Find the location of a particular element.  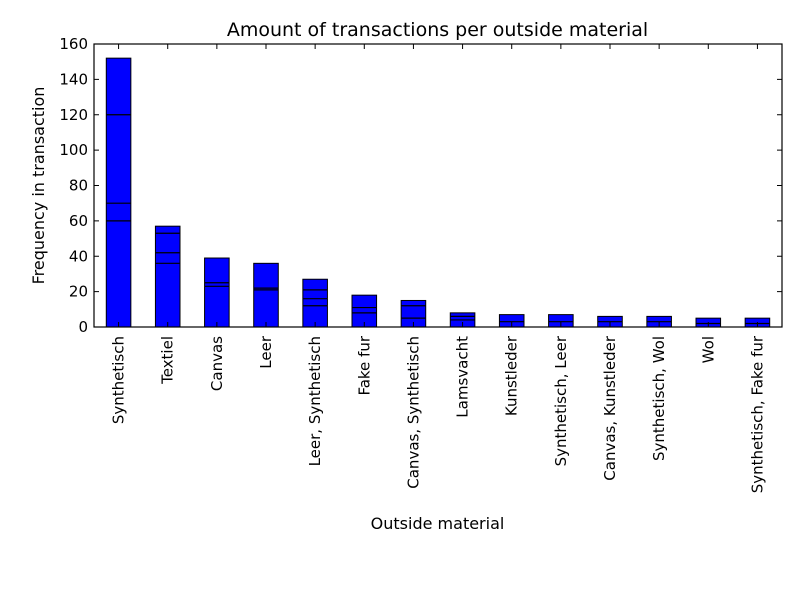

y-axis-label: Frequency in transaction is located at coordinates (38, 186).